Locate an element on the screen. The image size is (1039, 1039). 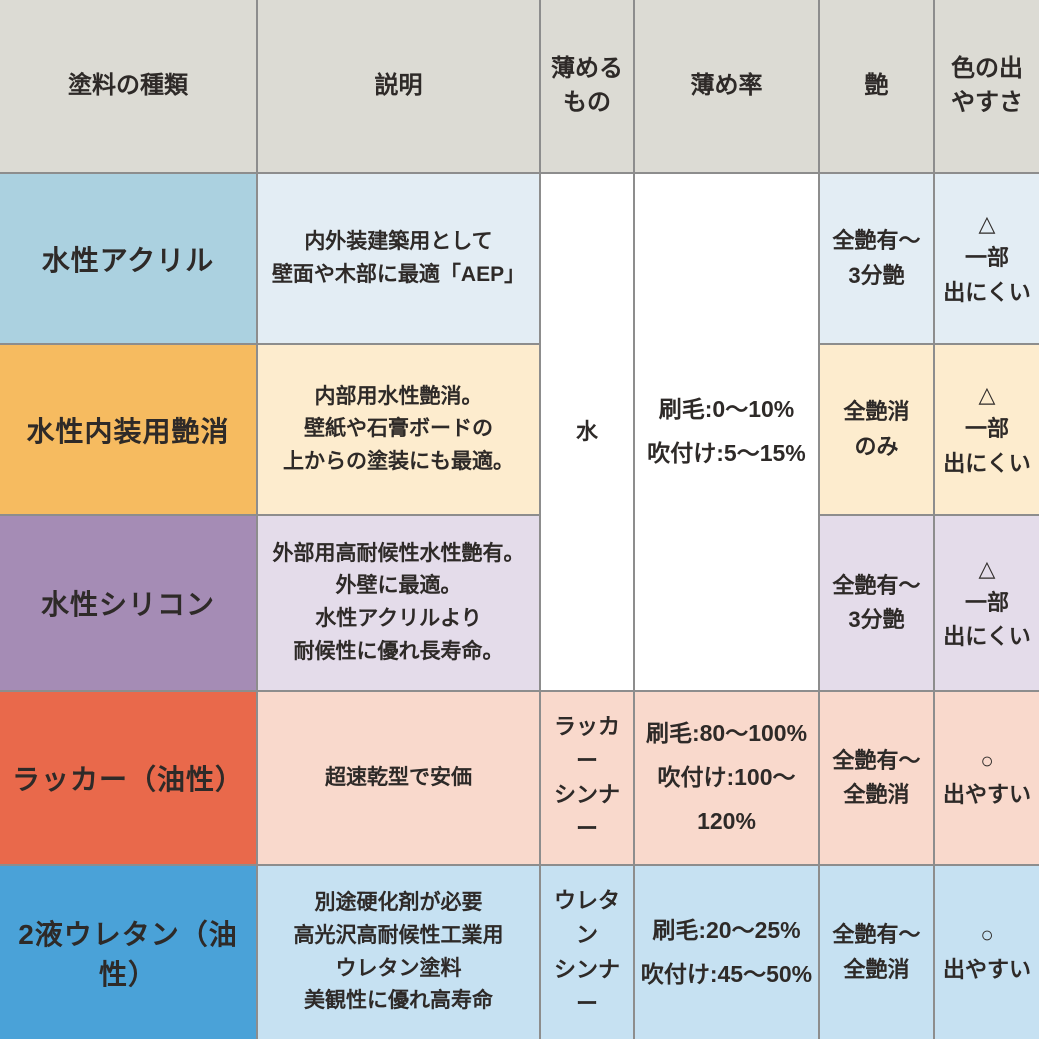
header-color-ease: 色の出 やすさ is located at coordinates (987, 87).